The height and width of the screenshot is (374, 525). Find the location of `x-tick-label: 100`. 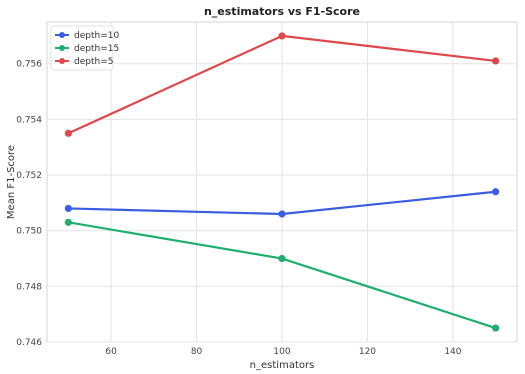

x-tick-label: 100 is located at coordinates (281, 352).